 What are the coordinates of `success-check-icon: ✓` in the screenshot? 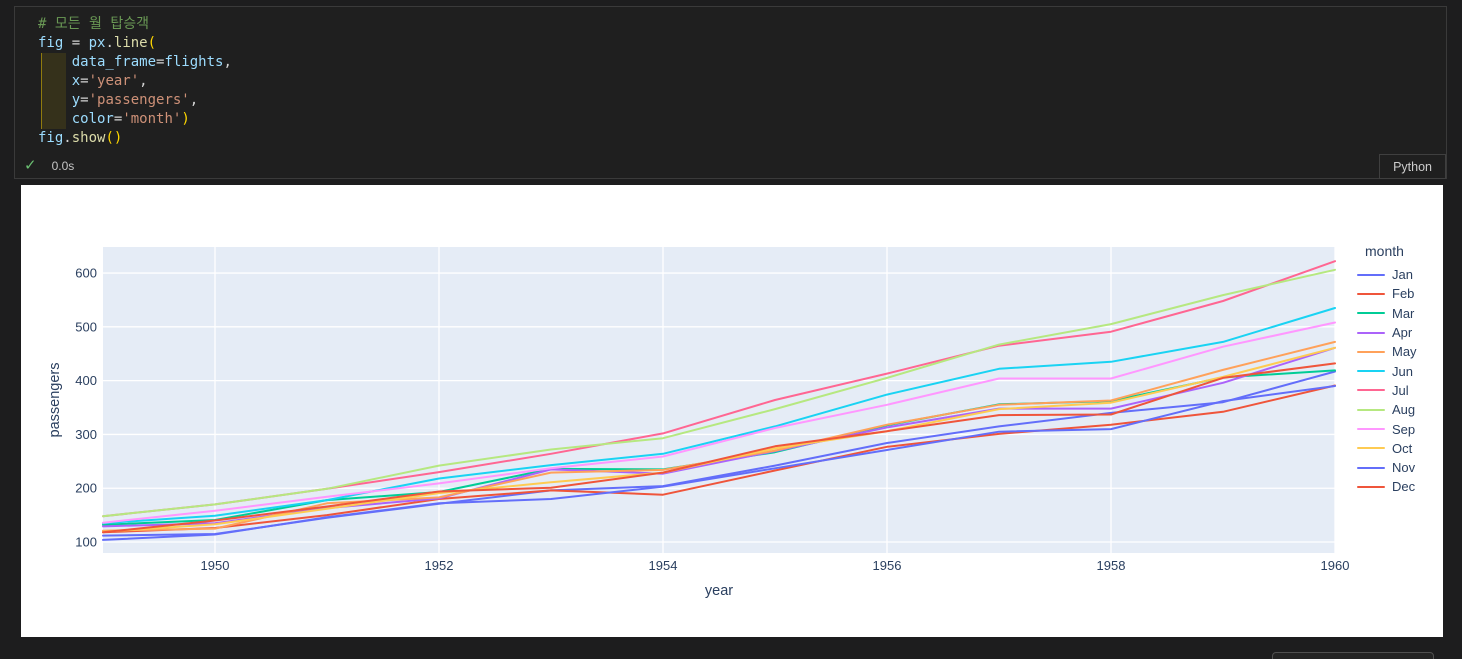 It's located at (30, 165).